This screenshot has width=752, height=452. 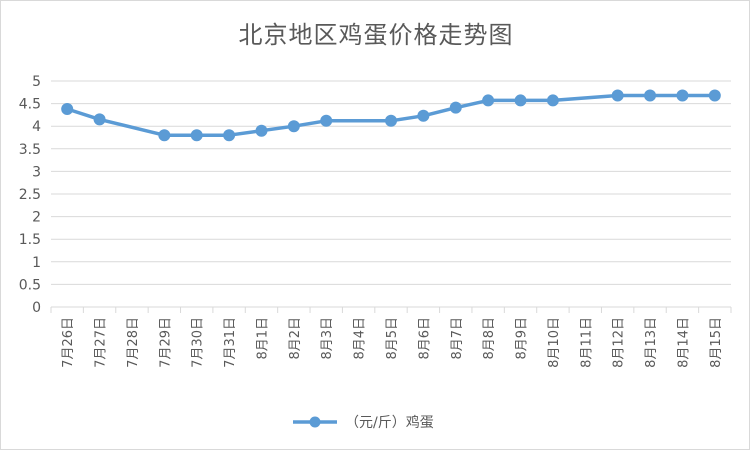 What do you see at coordinates (30, 105) in the screenshot?
I see `y-tick-label: 4.5` at bounding box center [30, 105].